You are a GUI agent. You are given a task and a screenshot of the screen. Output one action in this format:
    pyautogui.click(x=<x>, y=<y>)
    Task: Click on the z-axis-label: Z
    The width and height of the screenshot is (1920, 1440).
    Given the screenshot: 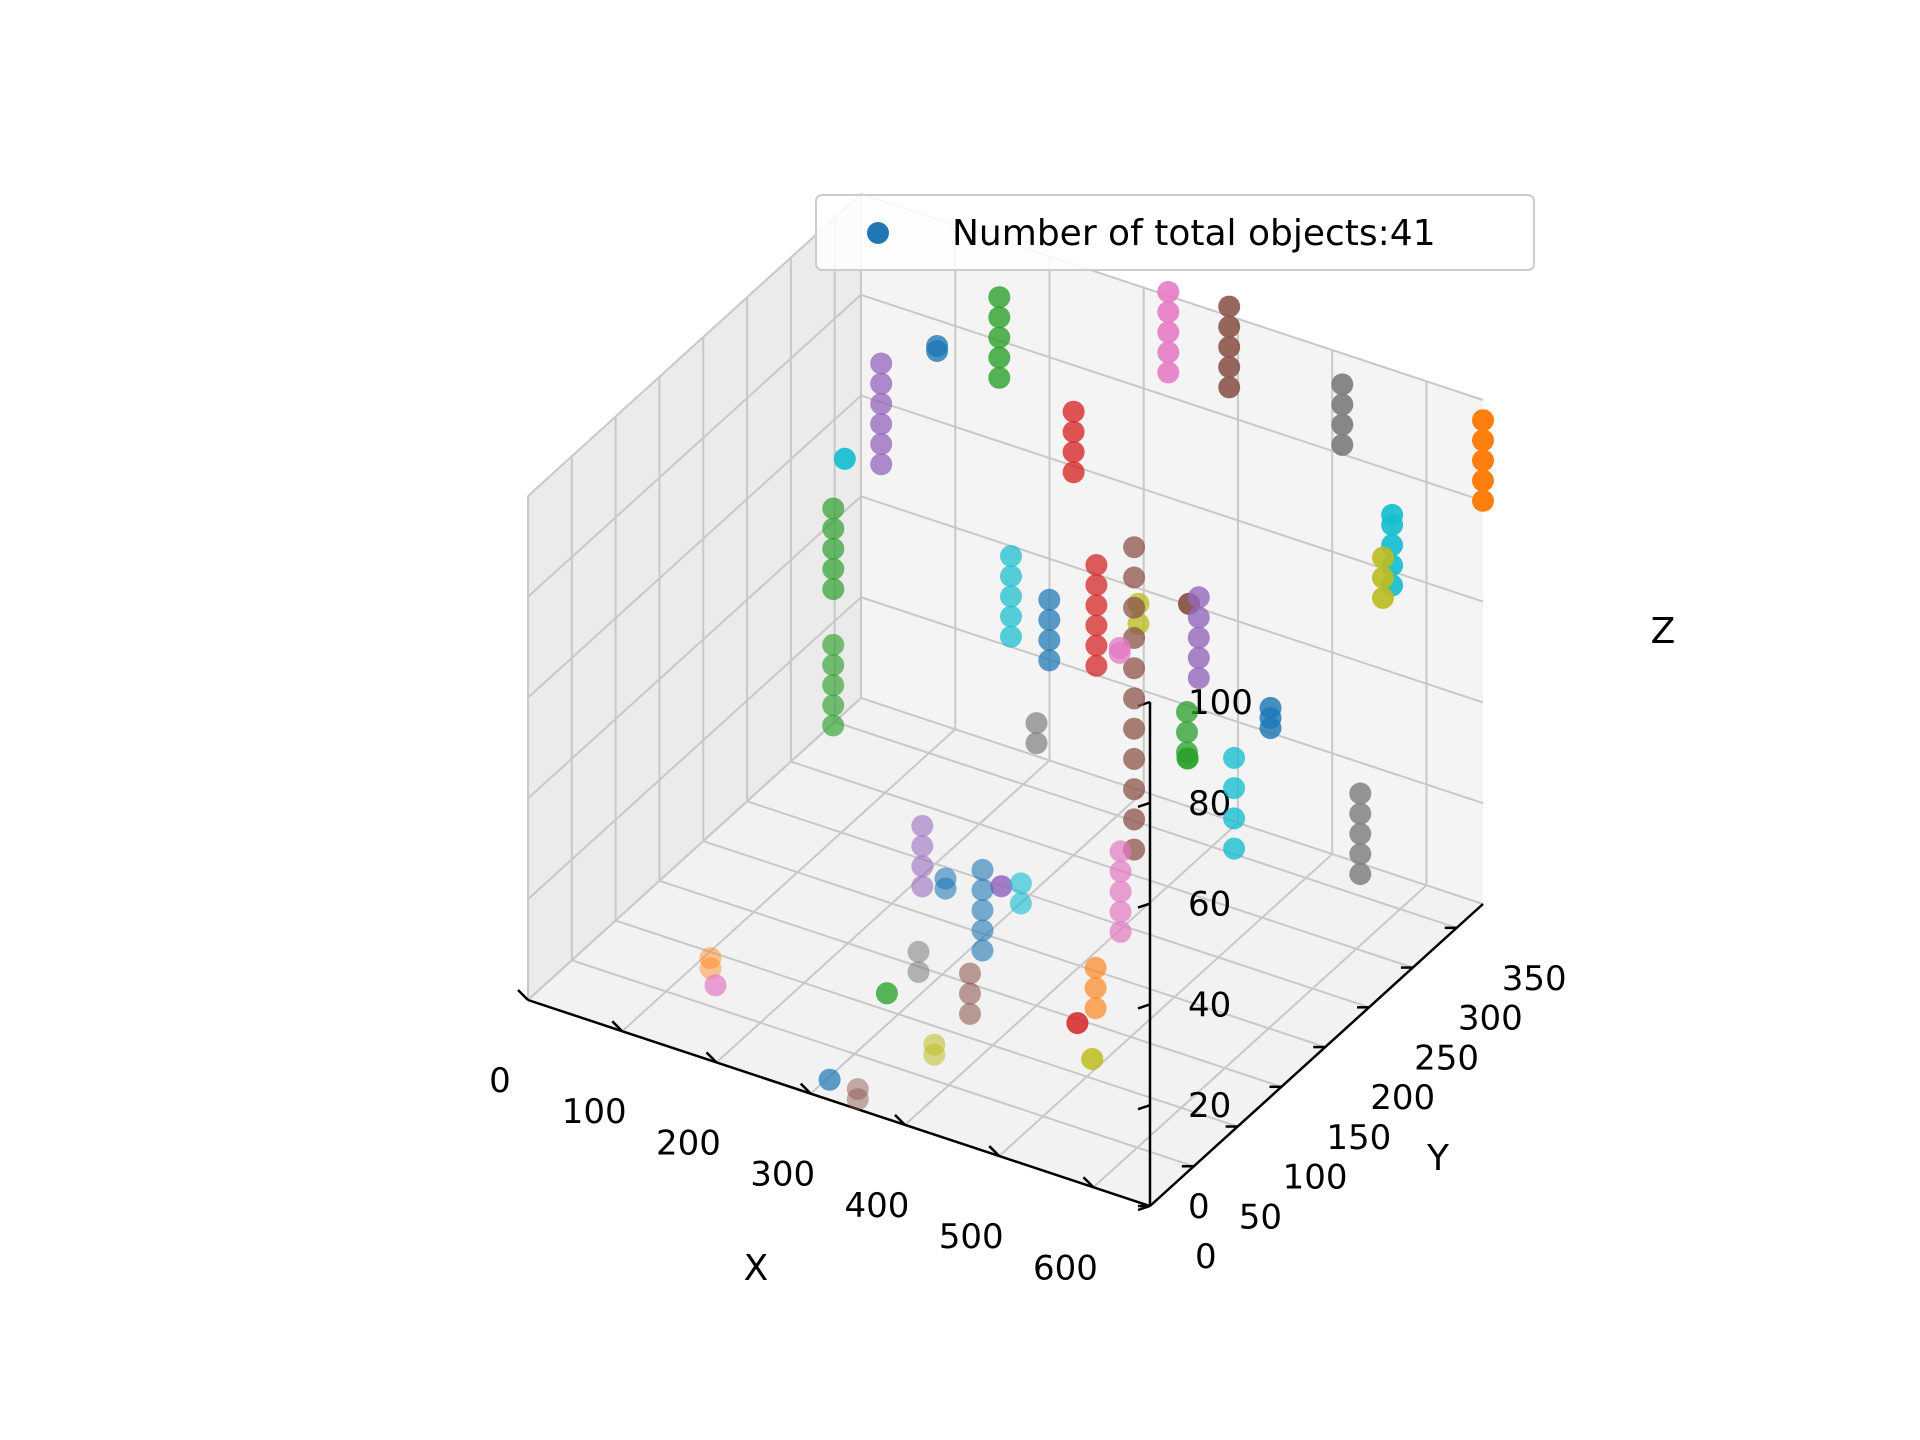 What is the action you would take?
    pyautogui.click(x=1663, y=631)
    